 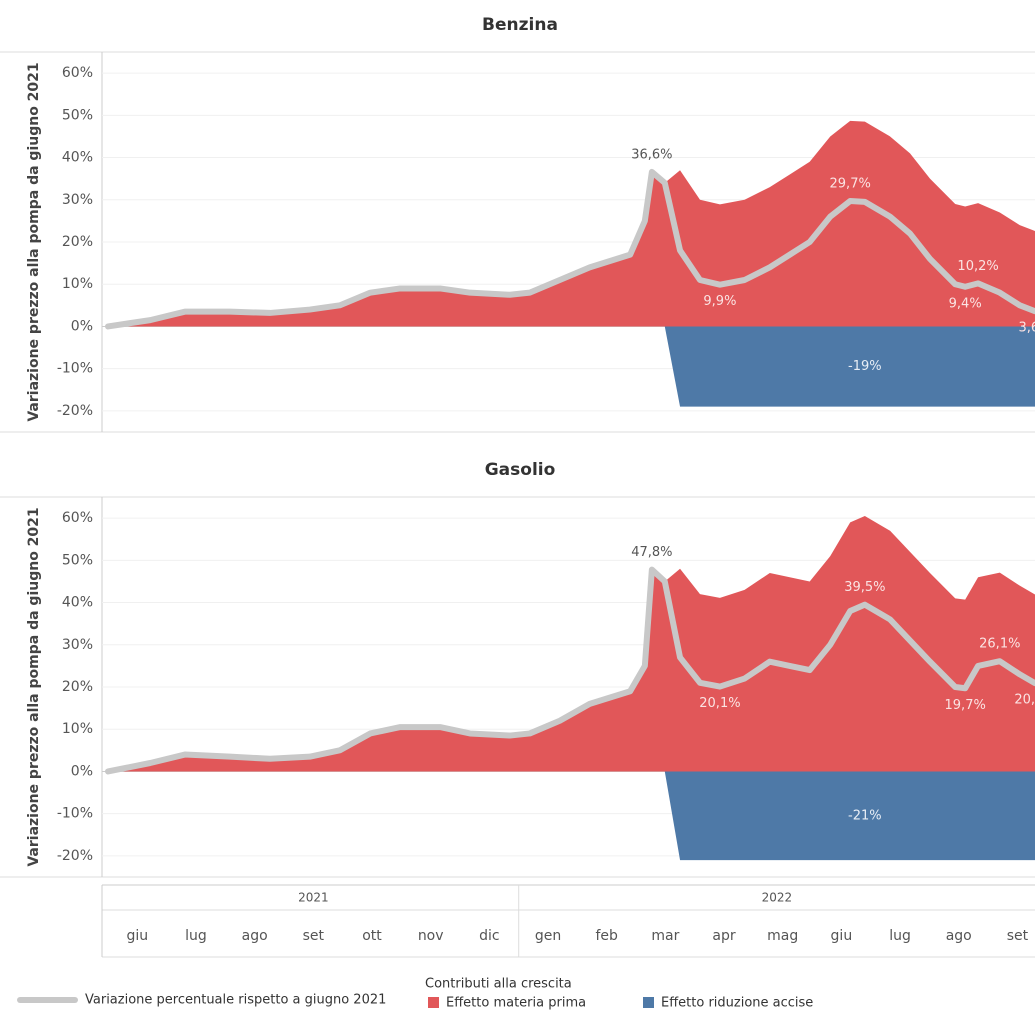 I want to click on legend-label: Effetto riduzione accise, so click(x=737, y=1003).